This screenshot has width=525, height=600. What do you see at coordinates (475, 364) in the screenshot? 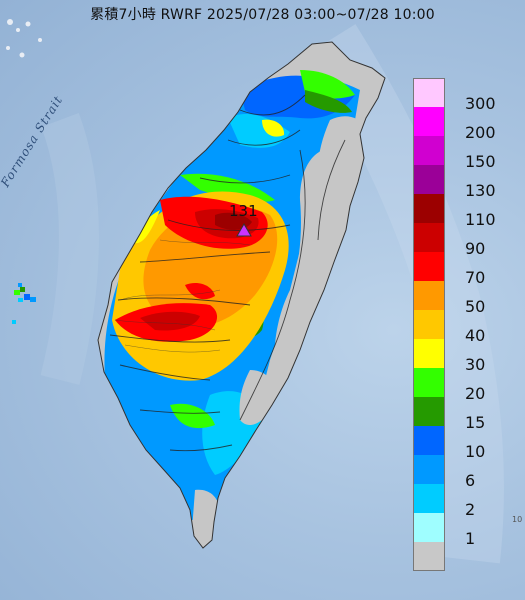
I see `legend-level-label: 30` at bounding box center [475, 364].